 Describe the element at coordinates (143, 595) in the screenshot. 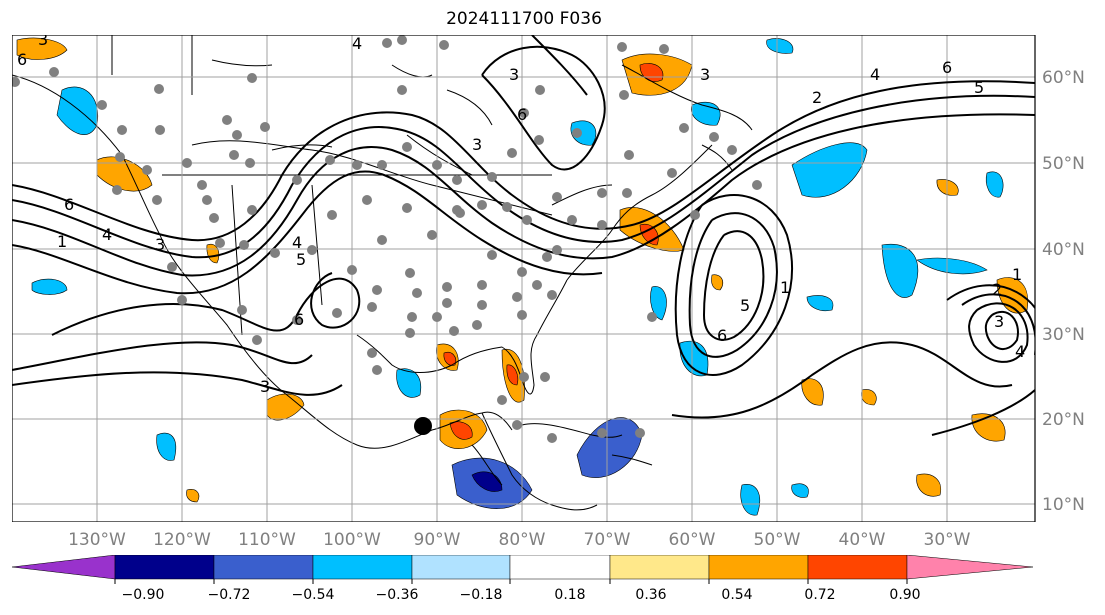

I see `colorbar-tick-label: −0.90` at that location.